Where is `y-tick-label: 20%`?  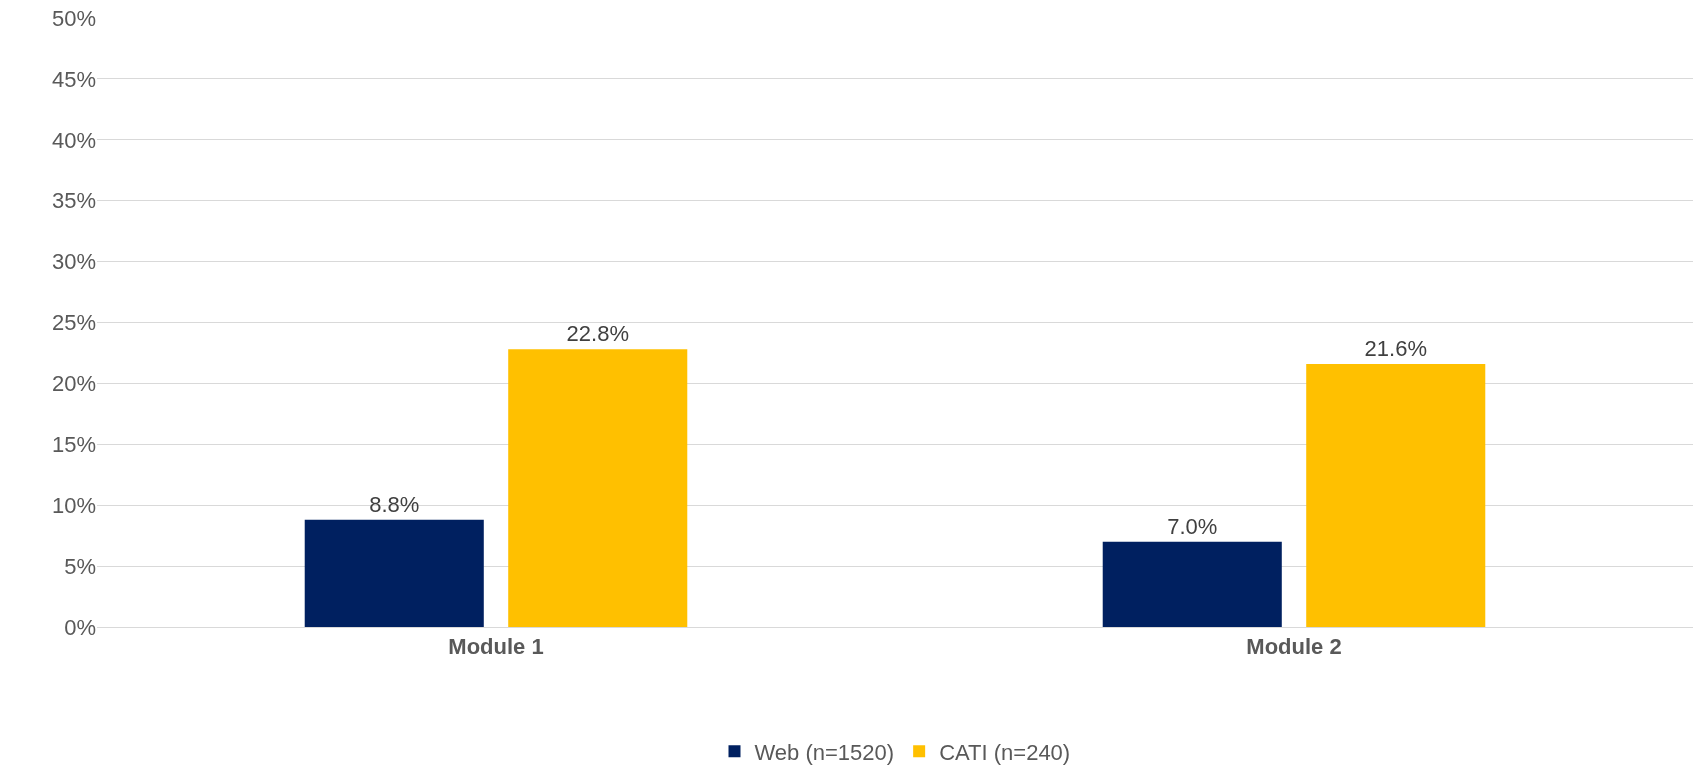 y-tick-label: 20% is located at coordinates (73, 384).